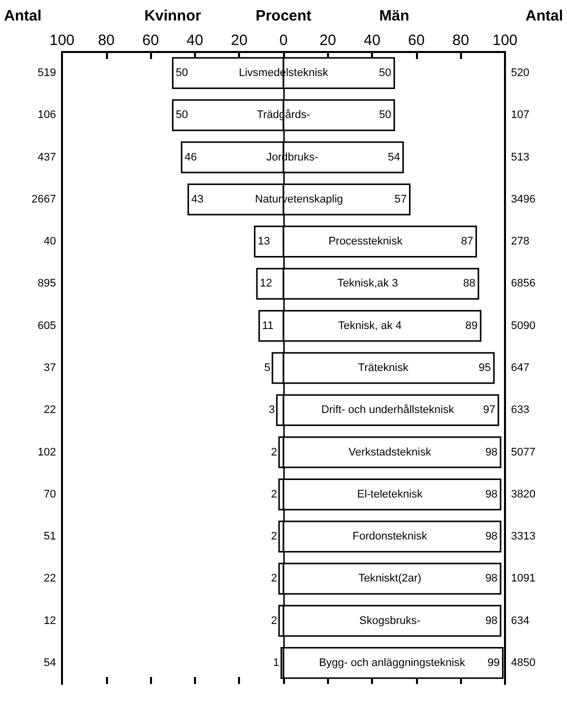 This screenshot has height=720, width=567. What do you see at coordinates (47, 452) in the screenshot?
I see `text: 102` at bounding box center [47, 452].